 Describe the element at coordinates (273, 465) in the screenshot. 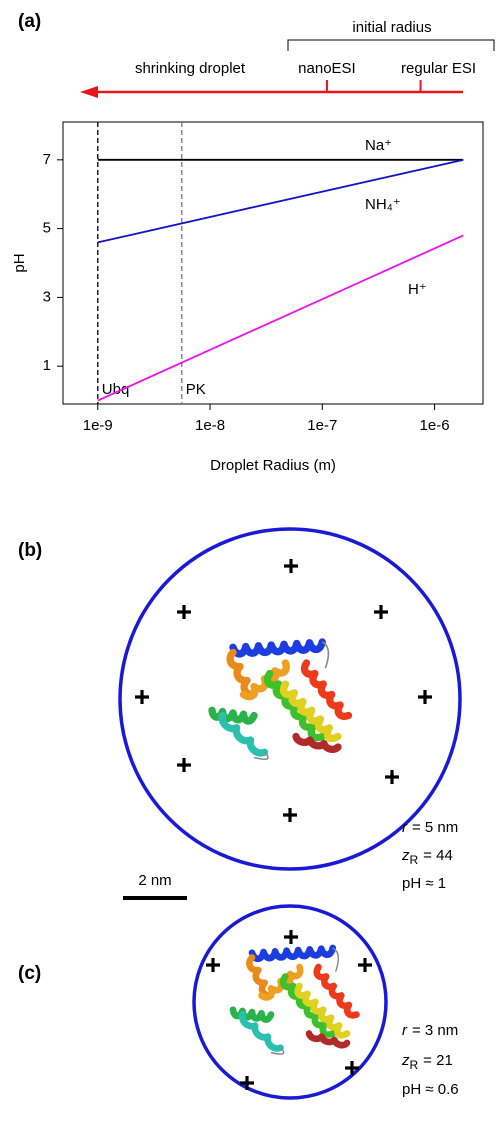

I see `x-axis-label: Droplet Radius (m)` at that location.